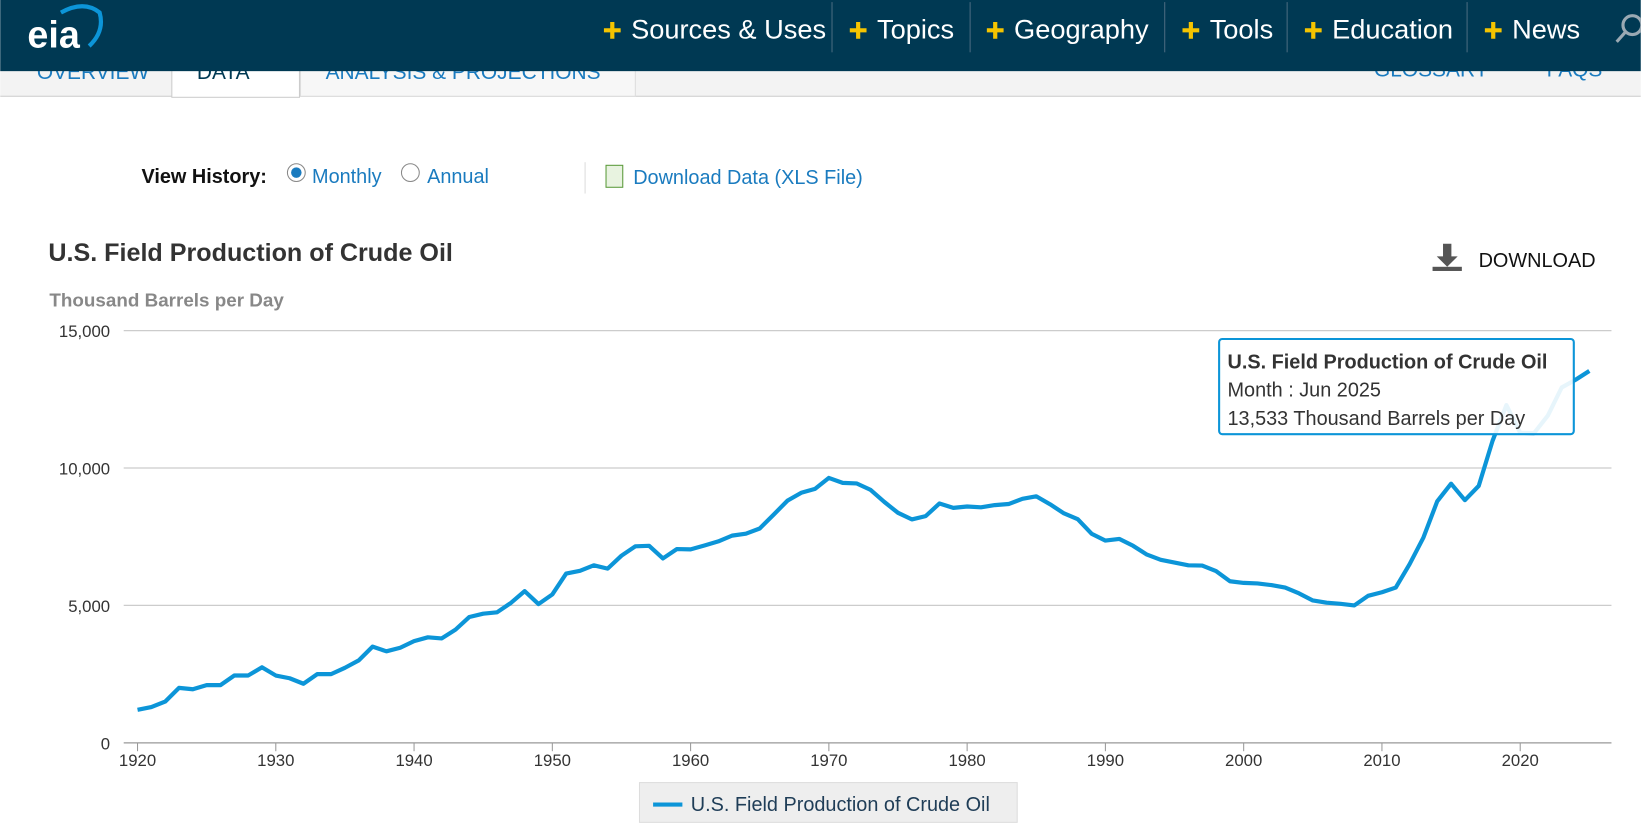 This screenshot has width=1641, height=837. I want to click on tooltip-month: Month : Jun 2025, so click(1303, 391).